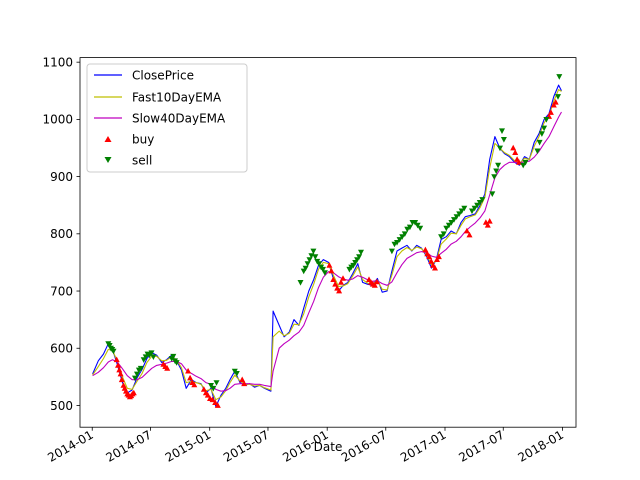  What do you see at coordinates (61, 349) in the screenshot?
I see `y-tick-label: 600` at bounding box center [61, 349].